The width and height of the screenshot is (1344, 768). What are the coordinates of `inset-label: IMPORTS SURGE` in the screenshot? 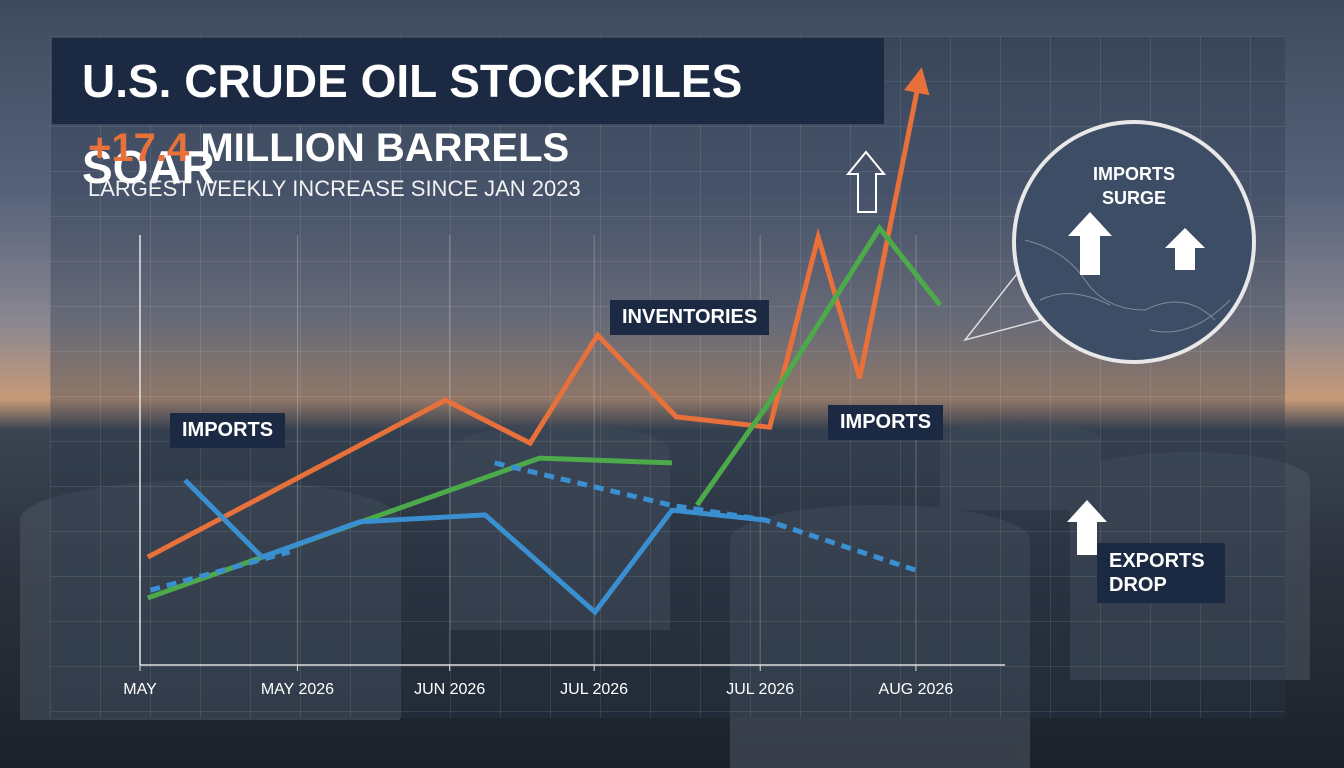 It's located at (1134, 186).